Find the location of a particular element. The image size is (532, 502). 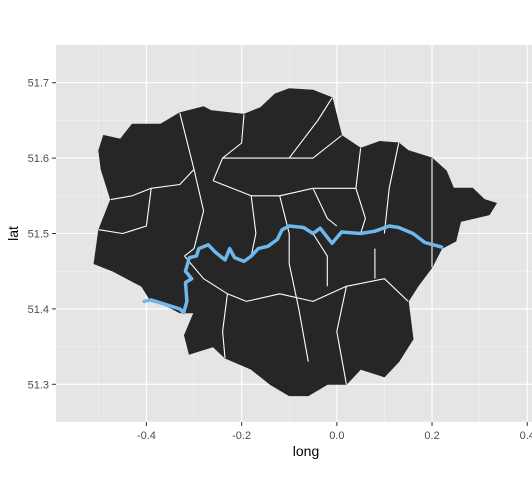

y-tick-label-0: 51.3 is located at coordinates (38, 385).